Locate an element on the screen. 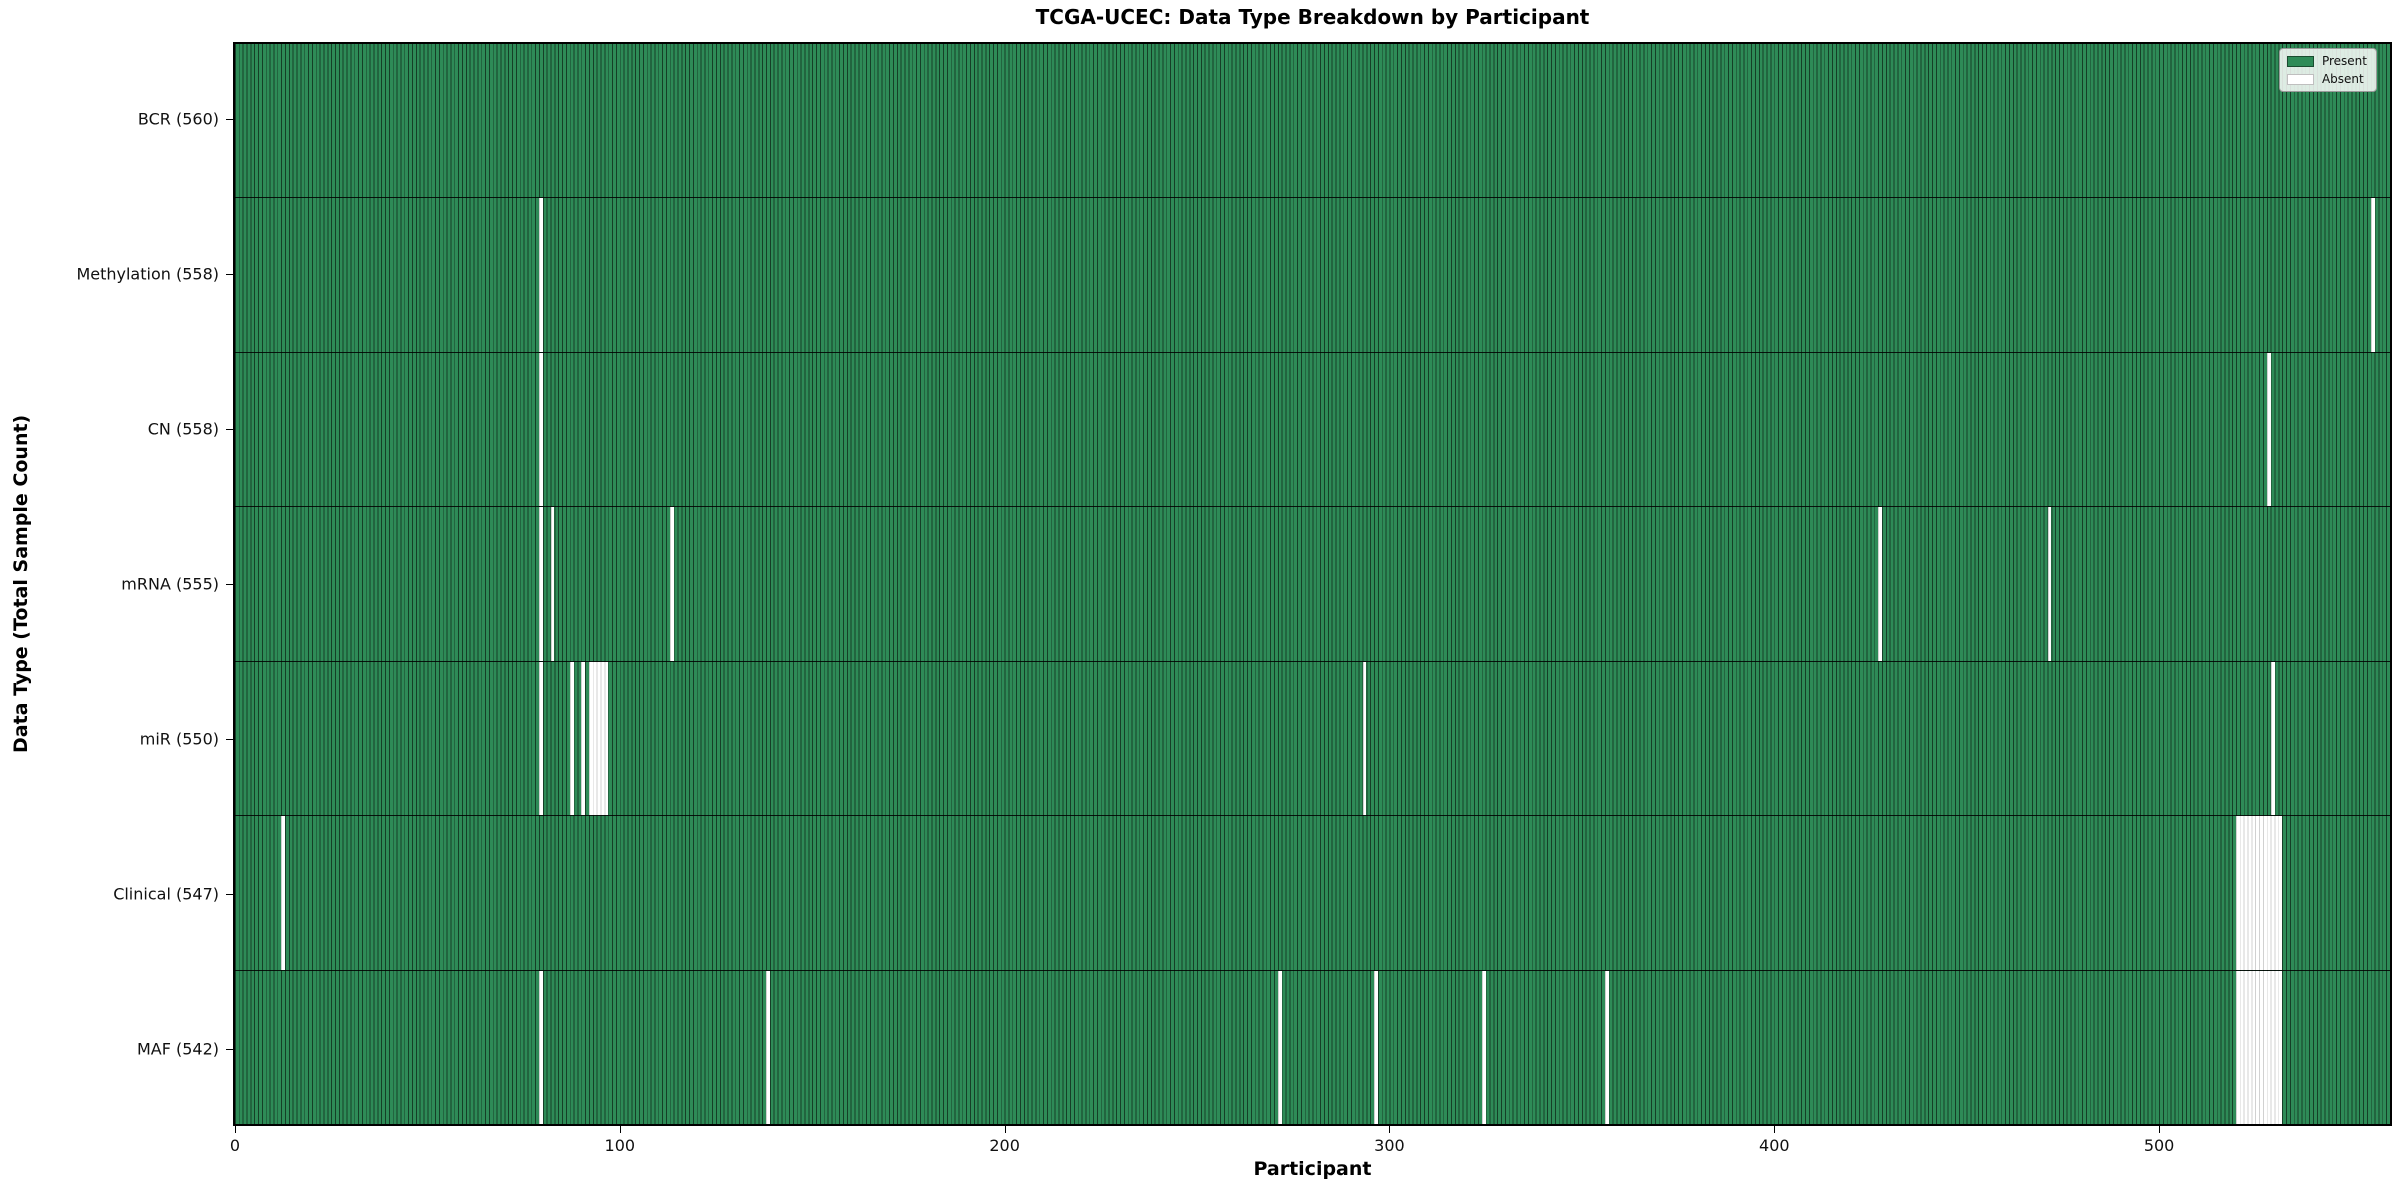 Image resolution: width=2400 pixels, height=1200 pixels. y-tick-label-mrna: mRNA (555) is located at coordinates (170, 584).